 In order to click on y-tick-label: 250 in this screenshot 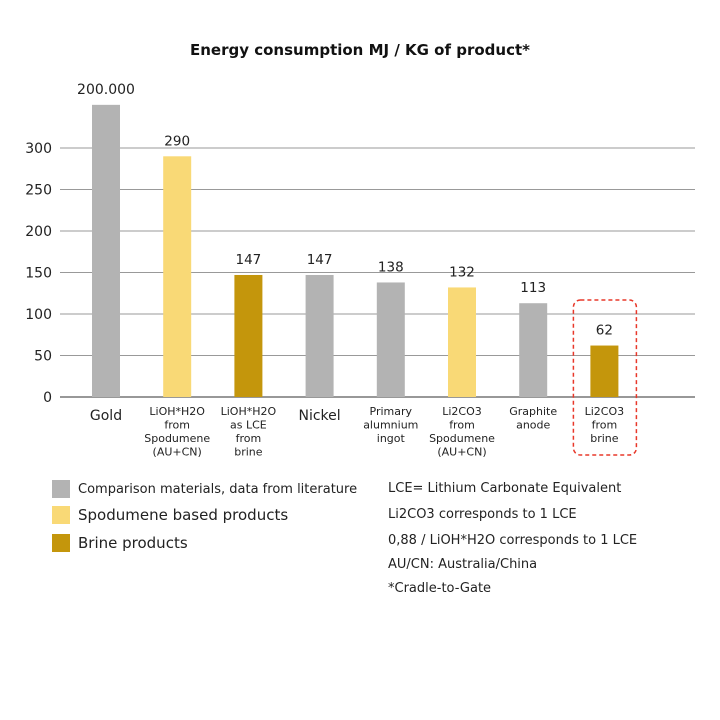, I will do `click(38, 191)`.